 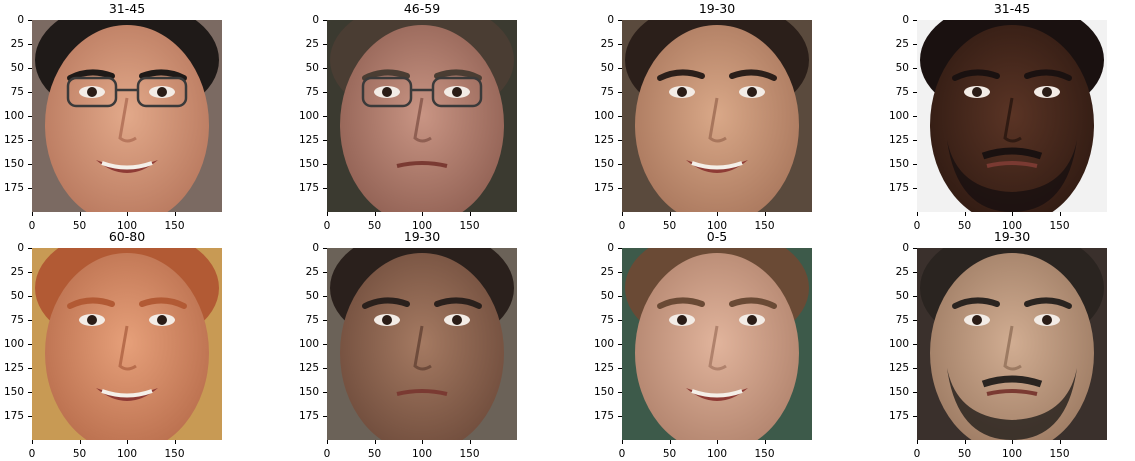 I want to click on face-panel: 46-59 0 25 50 75 100 125 150 175 0 50 100 150, so click(x=408, y=116).